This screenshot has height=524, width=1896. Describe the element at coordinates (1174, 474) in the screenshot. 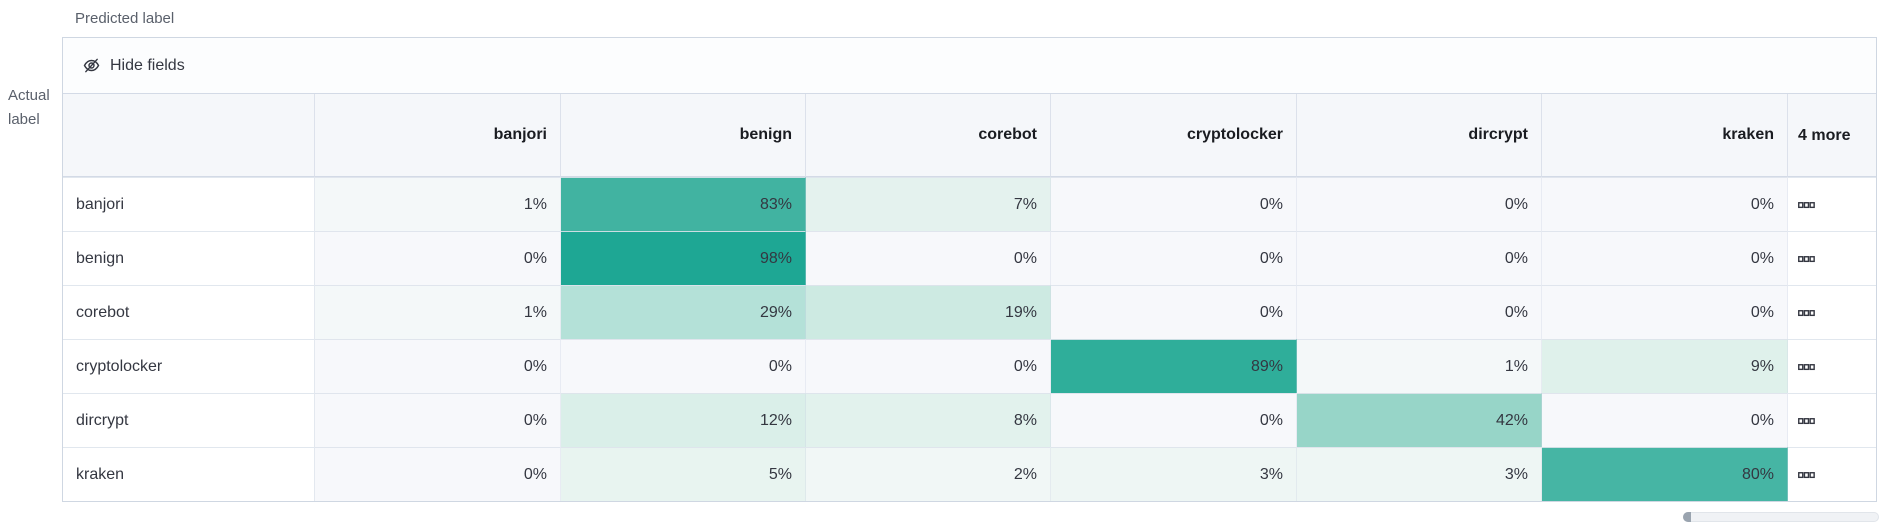

I see `matrix-cell-kraken-cryptolocker: 3%` at that location.